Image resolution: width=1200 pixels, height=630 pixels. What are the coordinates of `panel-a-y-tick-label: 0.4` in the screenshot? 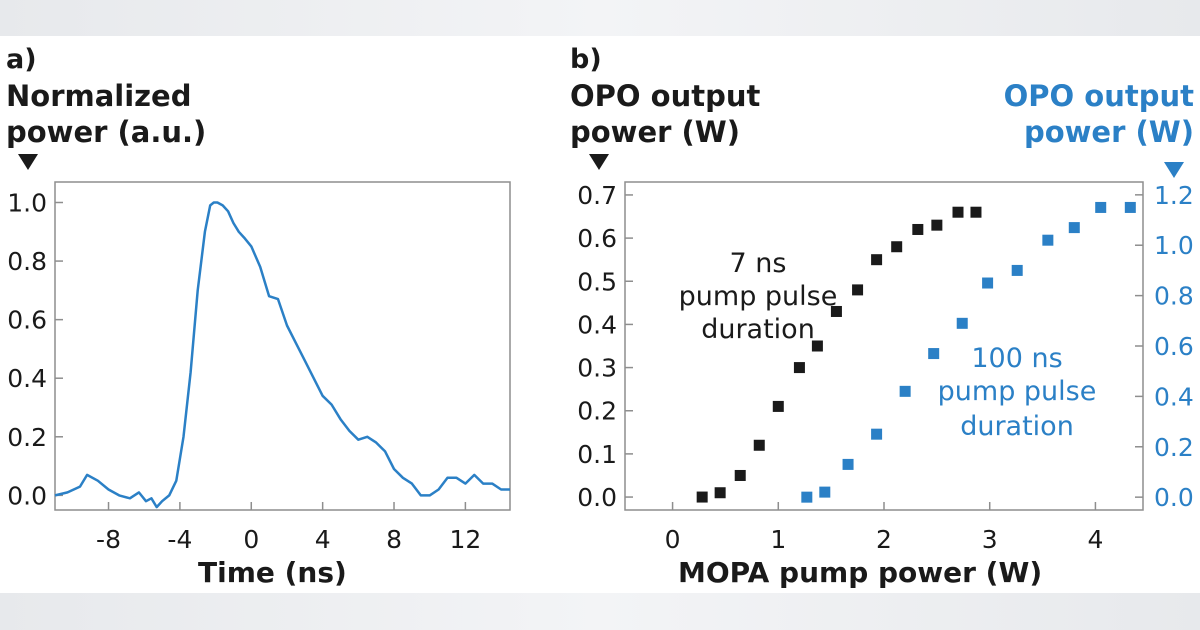 It's located at (27, 378).